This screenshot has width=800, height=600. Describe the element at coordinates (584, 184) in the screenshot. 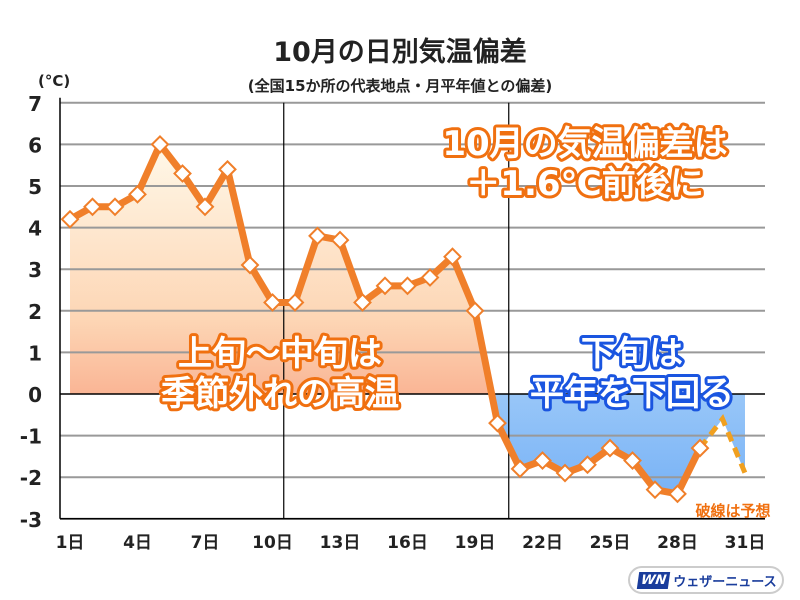

I see `monthly-anomaly-annotation: ＋1.6℃前後に` at that location.